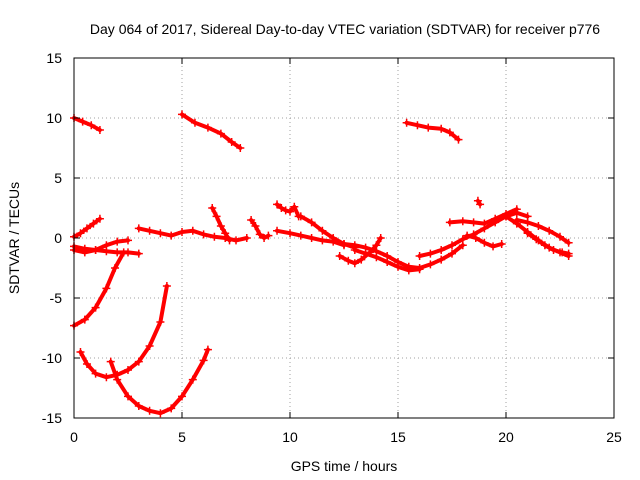  I want to click on y-tick-label: -5, so click(56, 298).